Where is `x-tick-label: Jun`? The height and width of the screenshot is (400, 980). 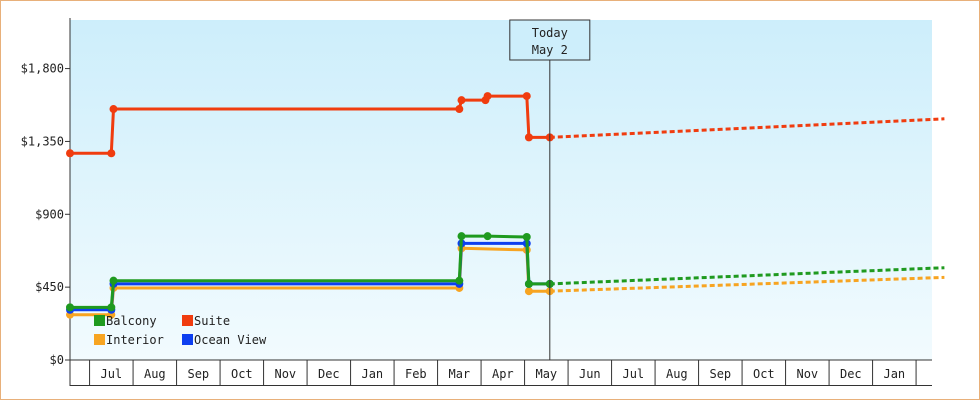 x-tick-label: Jun is located at coordinates (590, 374).